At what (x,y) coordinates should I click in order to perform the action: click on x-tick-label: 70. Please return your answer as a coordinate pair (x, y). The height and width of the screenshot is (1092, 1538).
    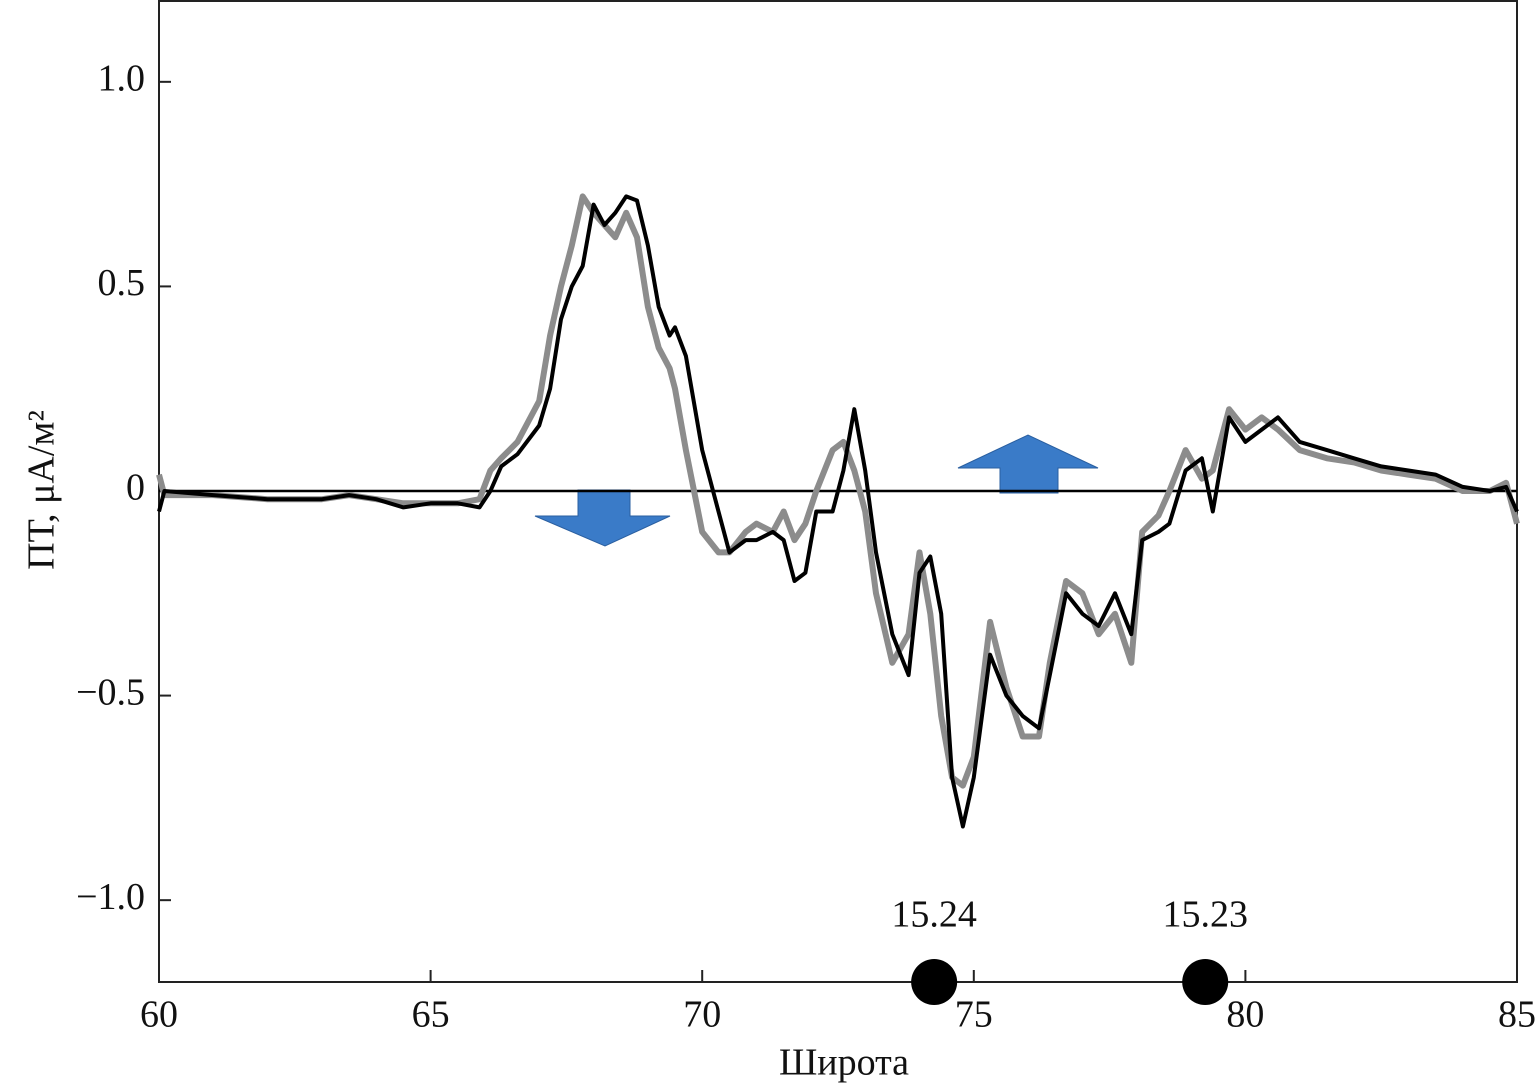
    Looking at the image, I should click on (702, 1015).